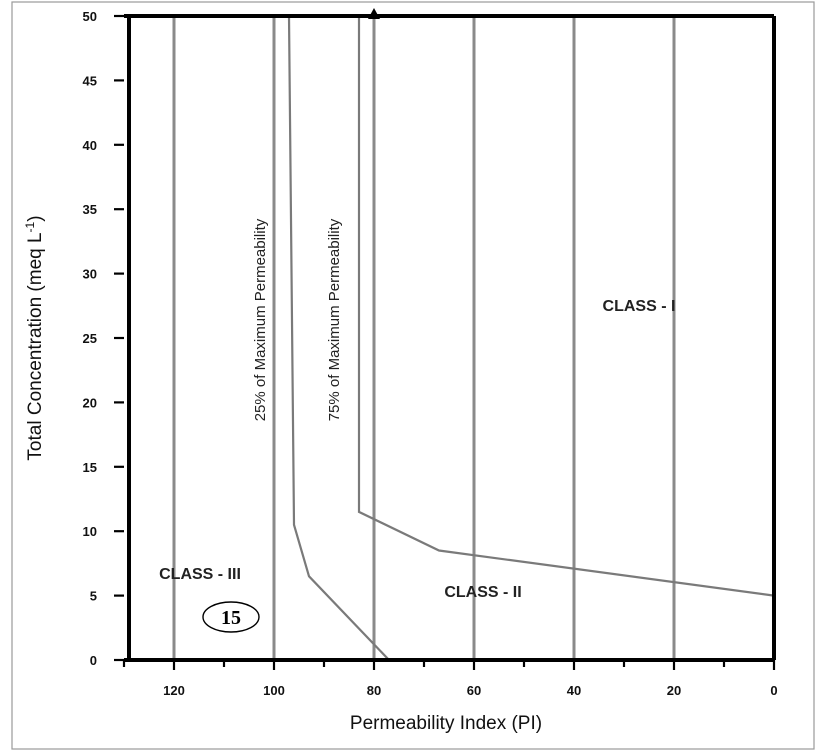 This screenshot has width=817, height=756. Describe the element at coordinates (90, 402) in the screenshot. I see `y-tick-label-20: 20` at that location.